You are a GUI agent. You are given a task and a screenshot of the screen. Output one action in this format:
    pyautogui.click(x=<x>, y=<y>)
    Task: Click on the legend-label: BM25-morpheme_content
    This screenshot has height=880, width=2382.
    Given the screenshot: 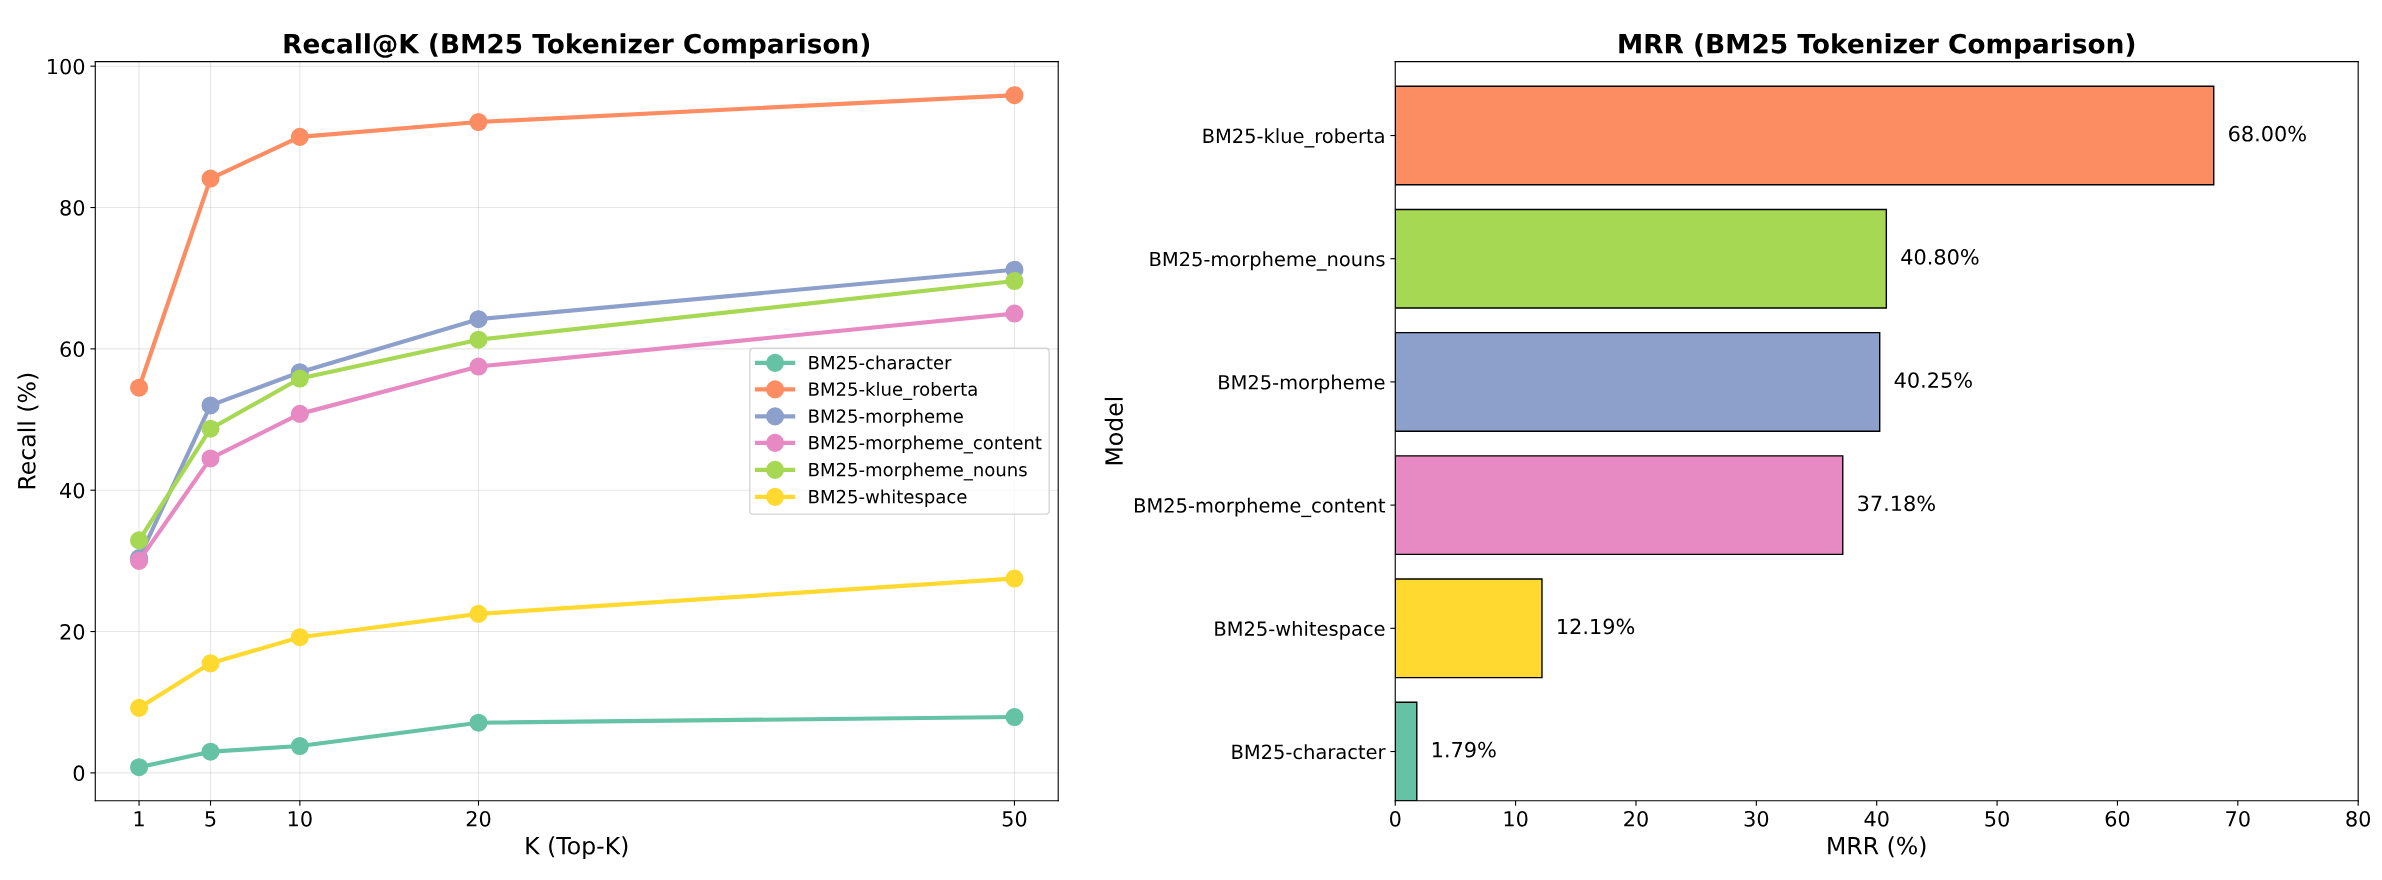 What is the action you would take?
    pyautogui.click(x=925, y=444)
    